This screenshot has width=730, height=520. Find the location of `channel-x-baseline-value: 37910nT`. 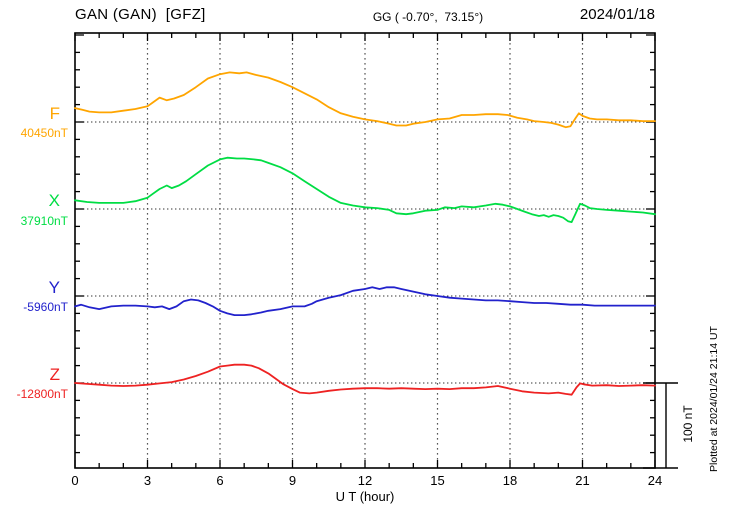

channel-x-baseline-value: 37910nT is located at coordinates (44, 221).